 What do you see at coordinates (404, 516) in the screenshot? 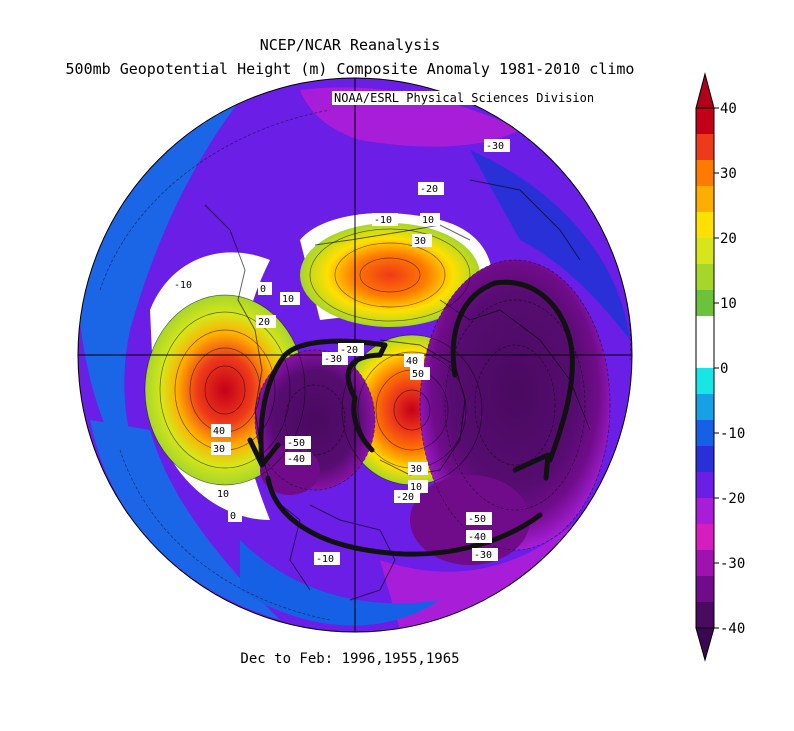
I see `arrow-path-south` at bounding box center [404, 516].